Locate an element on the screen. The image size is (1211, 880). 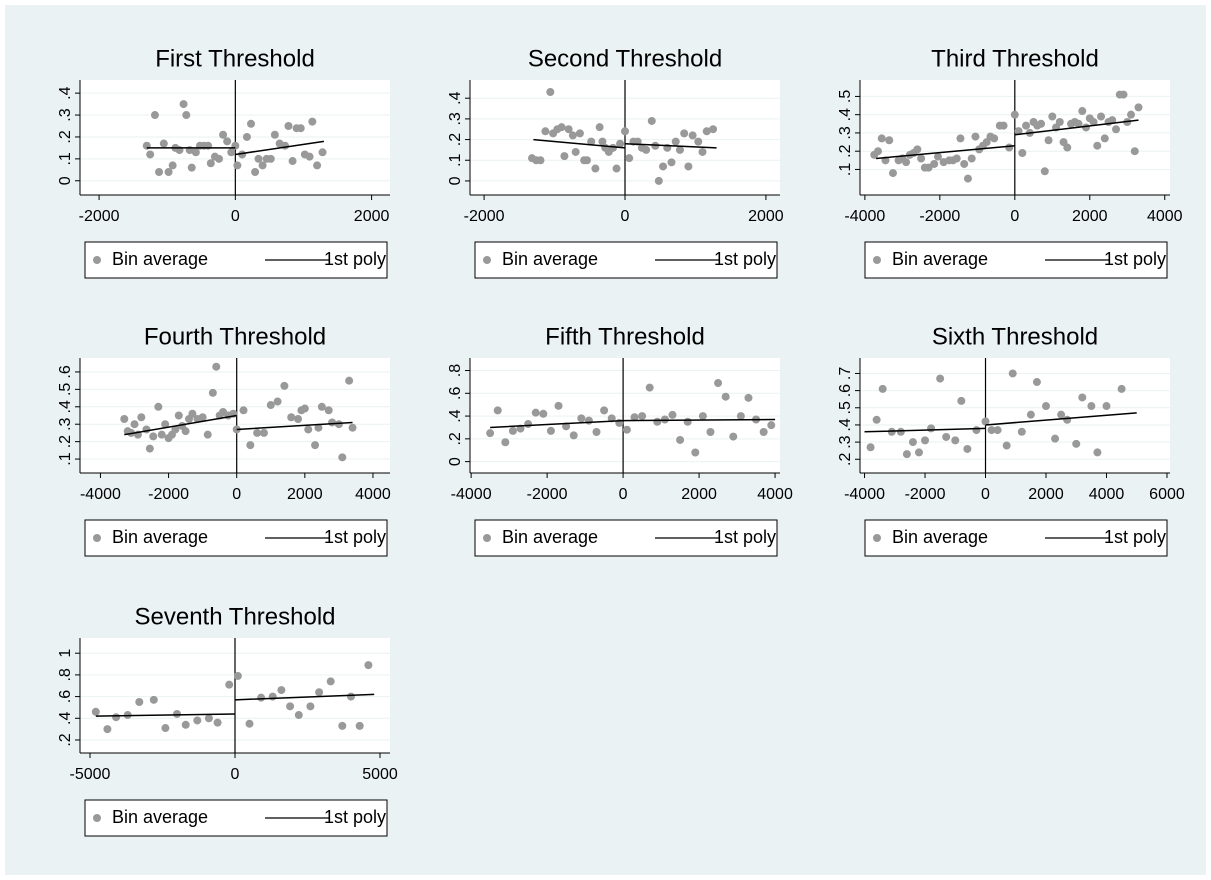
x-tick-label: 2000 is located at coordinates (1046, 494).